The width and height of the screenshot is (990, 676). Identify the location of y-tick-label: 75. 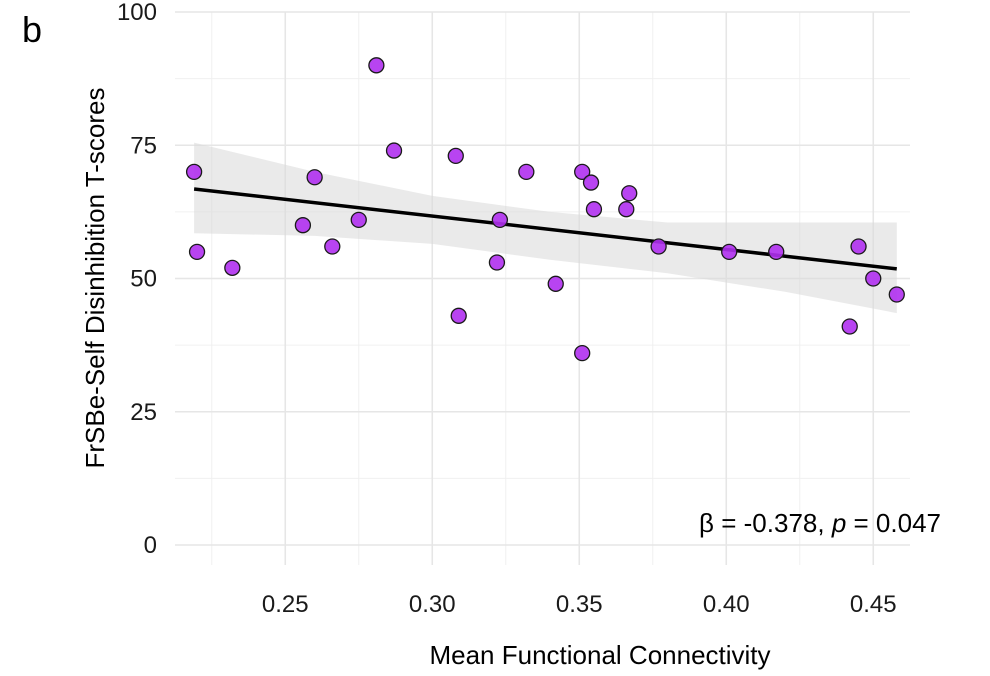
(143, 145).